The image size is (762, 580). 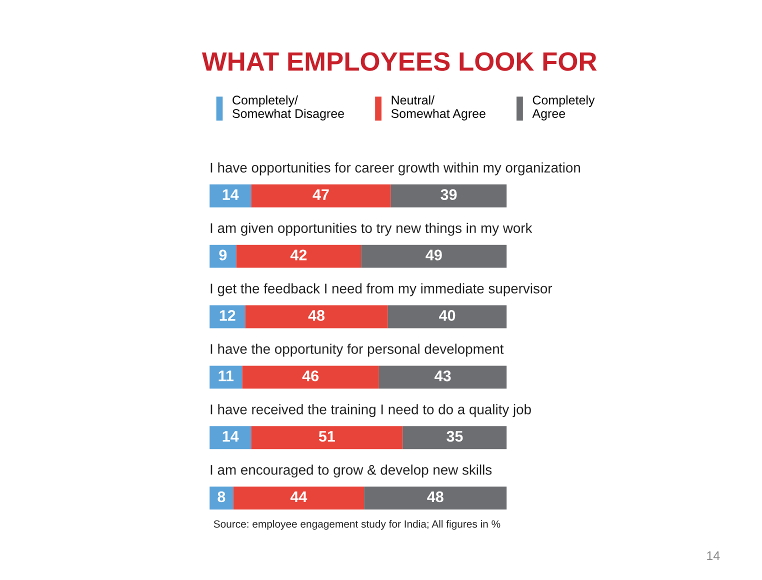 What do you see at coordinates (399, 61) in the screenshot?
I see `chart-title: WHAT EMPLOYEES LOOK FOR` at bounding box center [399, 61].